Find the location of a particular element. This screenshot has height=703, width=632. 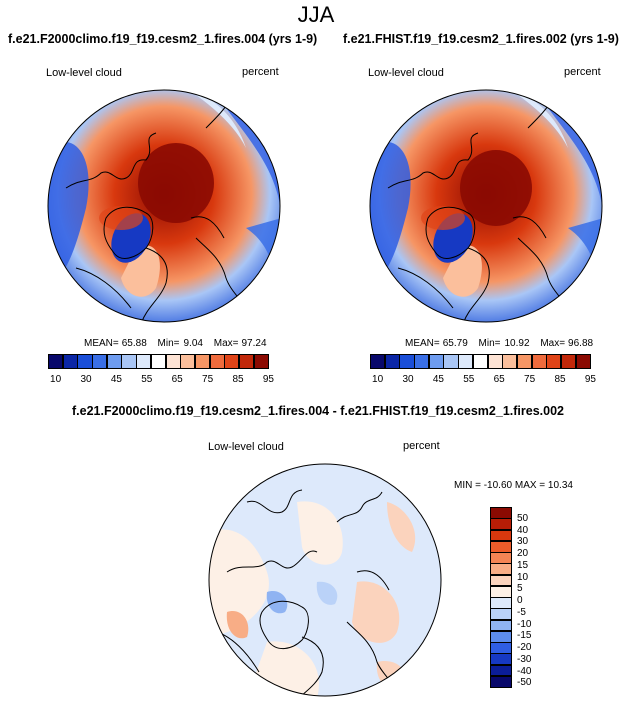

left-polar-map is located at coordinates (164, 206).